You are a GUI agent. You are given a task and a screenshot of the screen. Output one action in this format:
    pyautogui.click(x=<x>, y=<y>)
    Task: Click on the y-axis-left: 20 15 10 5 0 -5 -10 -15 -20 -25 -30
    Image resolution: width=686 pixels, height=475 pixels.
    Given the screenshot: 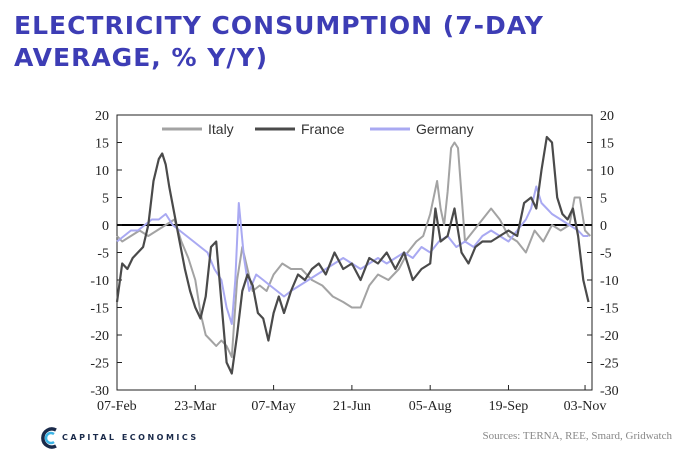 What is the action you would take?
    pyautogui.click(x=106, y=254)
    